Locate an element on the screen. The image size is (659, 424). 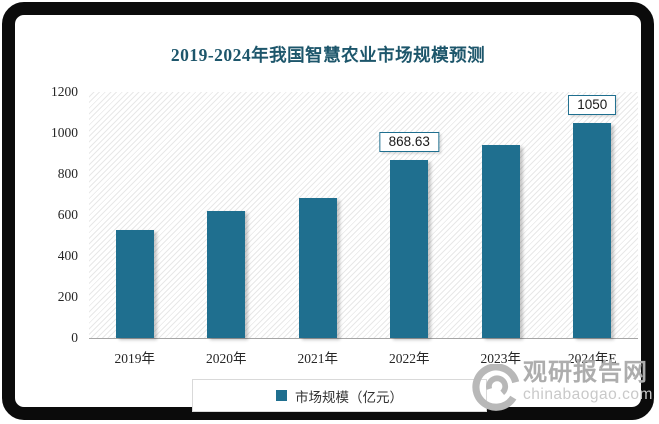
x-tick-label-2020年: 2020年 is located at coordinates (226, 358).